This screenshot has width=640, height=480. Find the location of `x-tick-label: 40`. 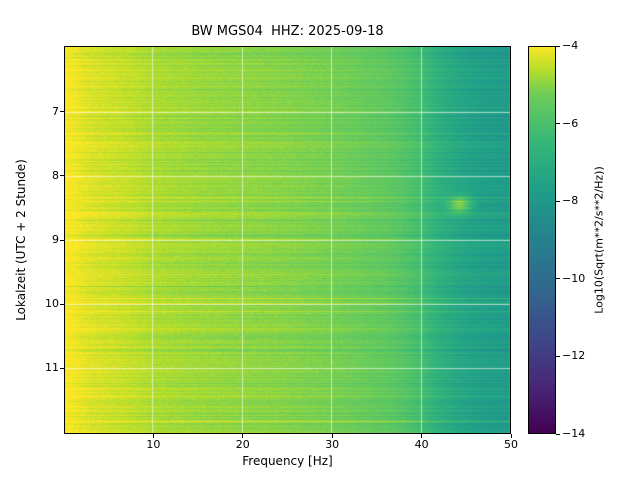

x-tick-label: 40 is located at coordinates (421, 444).